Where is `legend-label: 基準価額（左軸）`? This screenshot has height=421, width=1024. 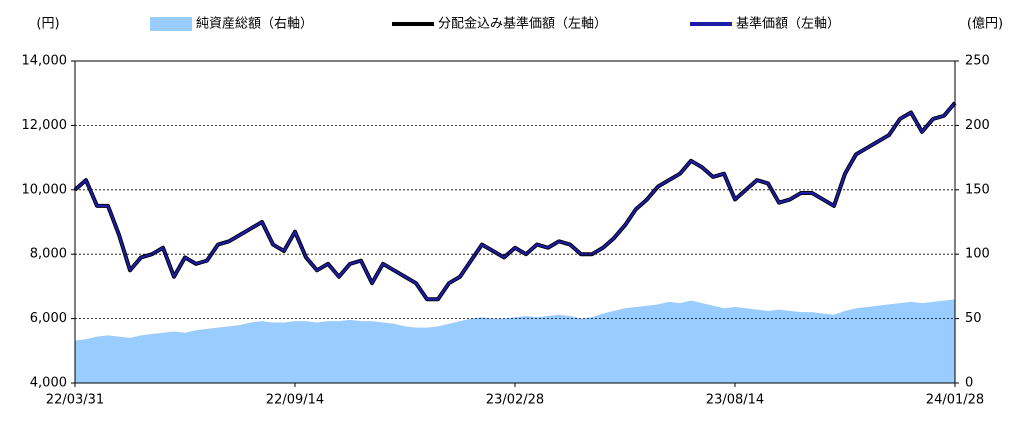 legend-label: 基準価額（左軸） is located at coordinates (788, 24).